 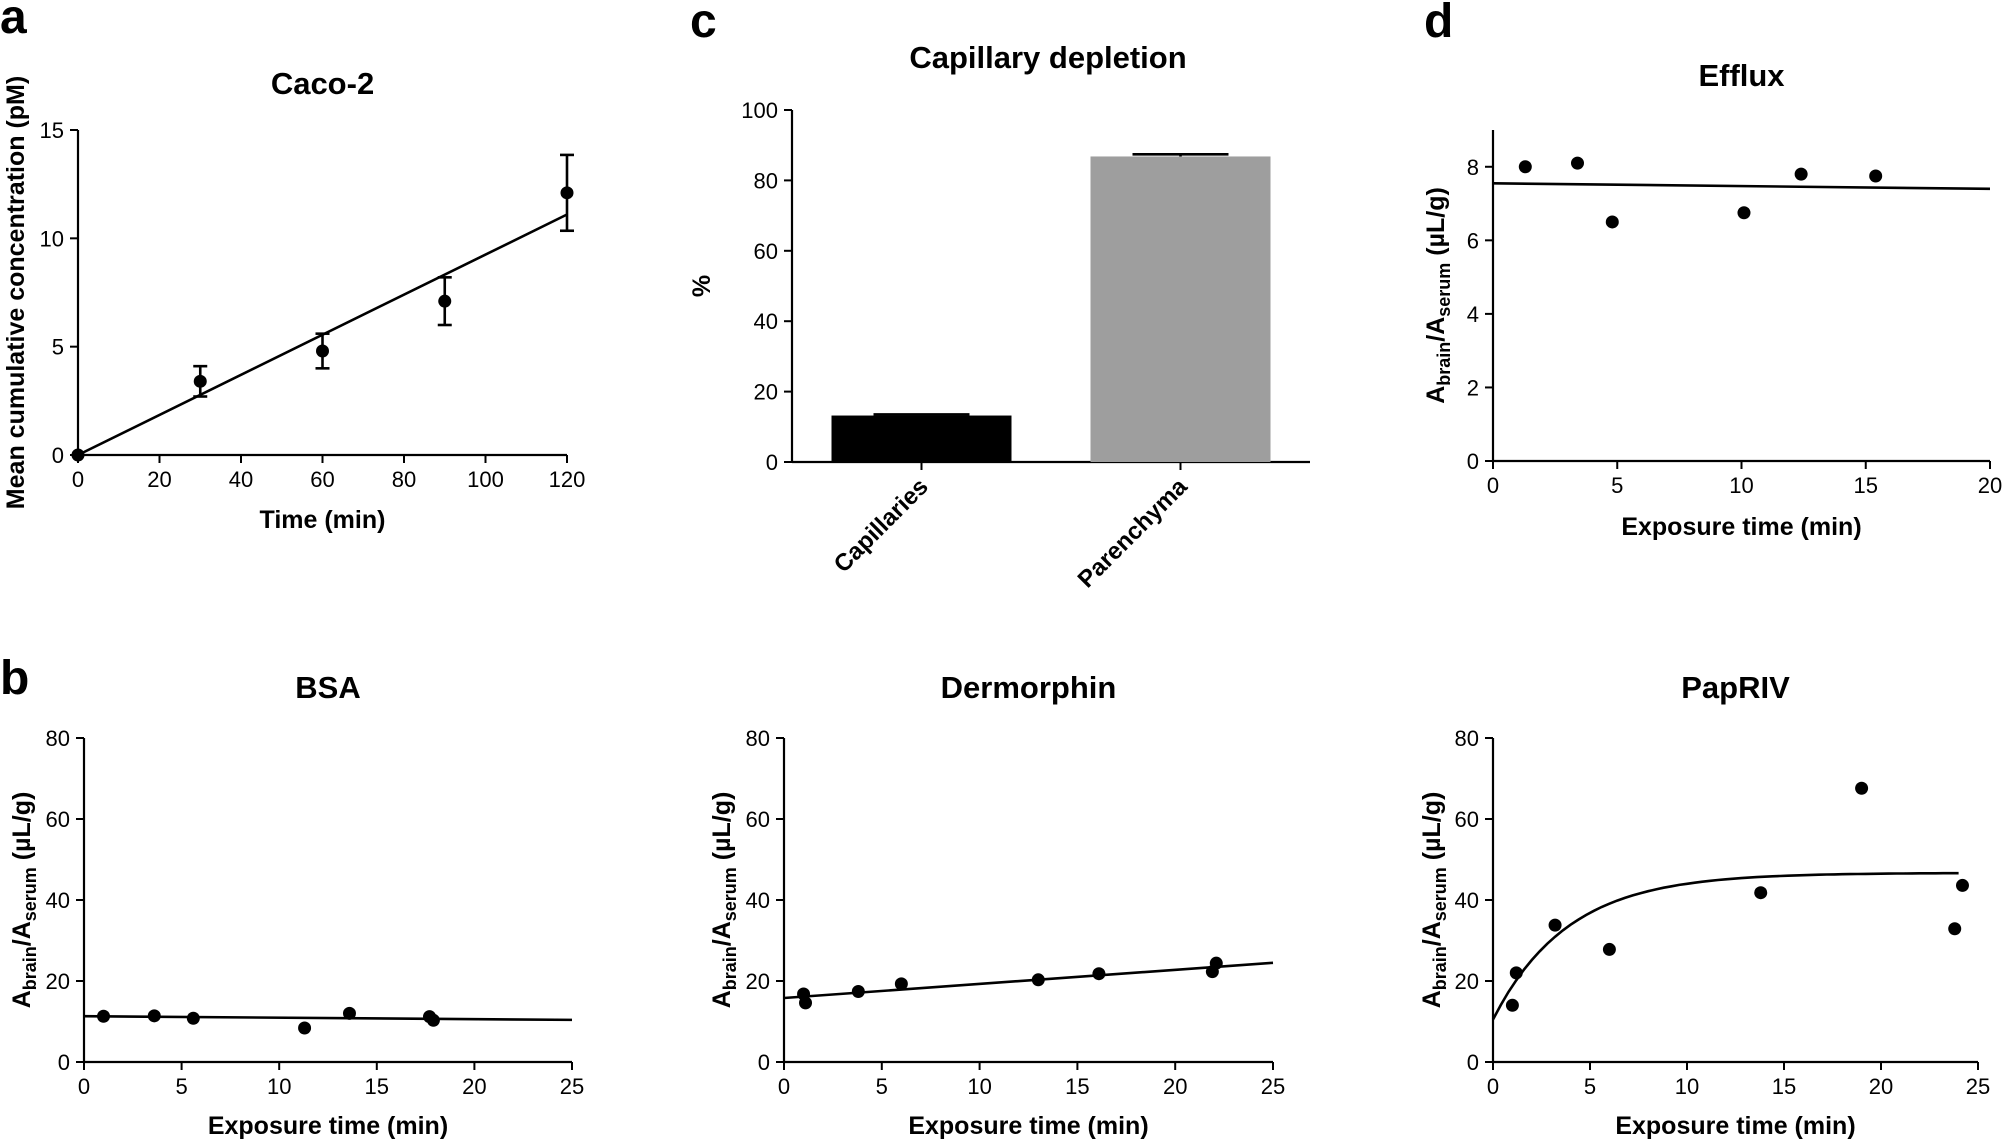 What do you see at coordinates (58, 819) in the screenshot?
I see `bsa-ytick-label: 60` at bounding box center [58, 819].